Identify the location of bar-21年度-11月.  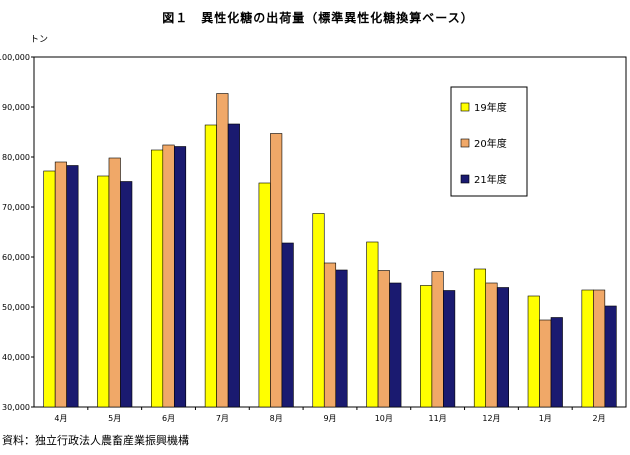
(449, 349).